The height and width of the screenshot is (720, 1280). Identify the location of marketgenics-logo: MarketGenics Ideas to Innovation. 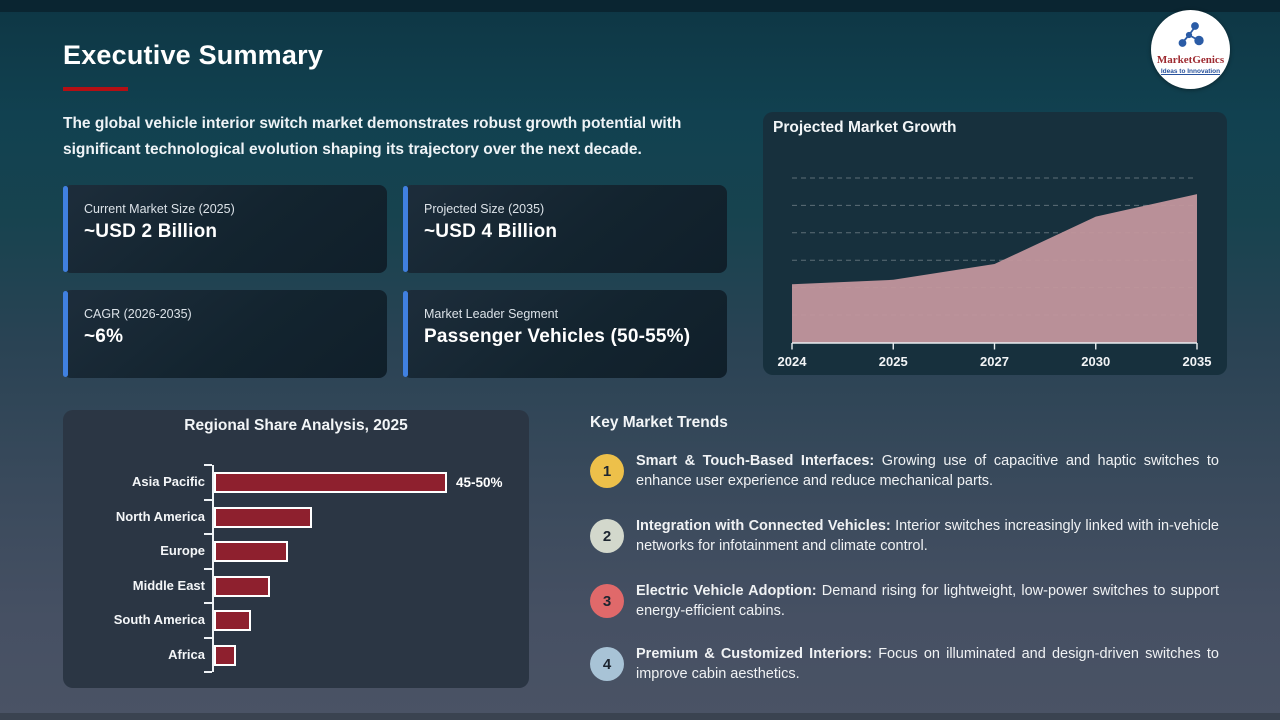
(1190, 49).